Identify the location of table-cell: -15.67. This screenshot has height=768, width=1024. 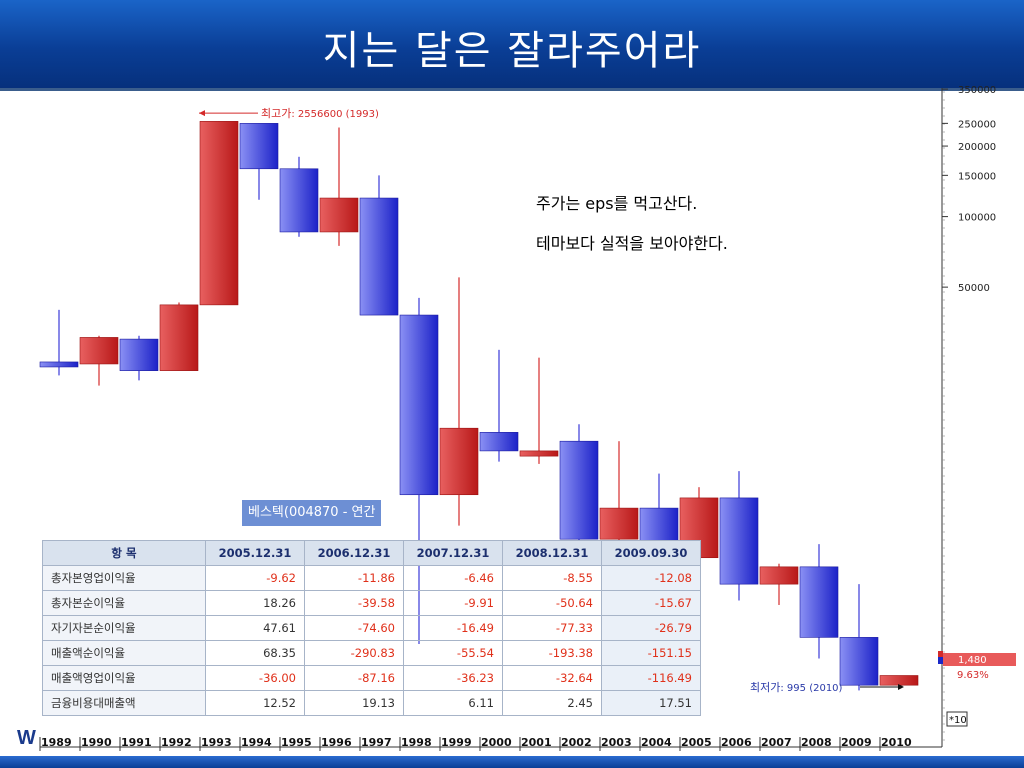
(651, 603).